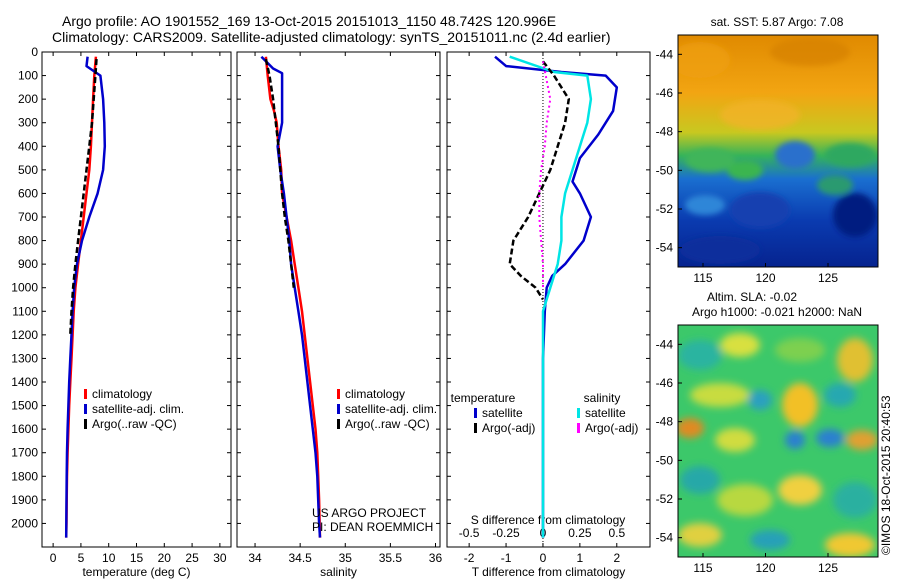 Image resolution: width=900 pixels, height=580 pixels. I want to click on sla-features, so click(778, 445).